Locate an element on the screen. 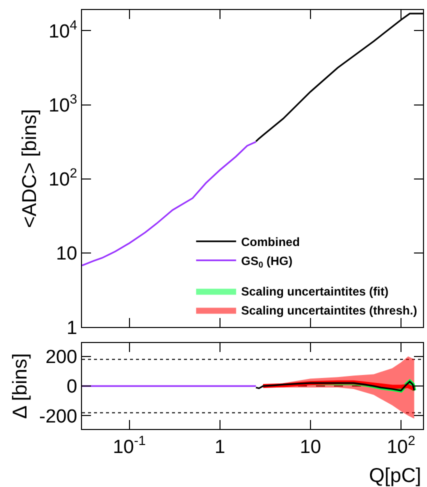 This screenshot has width=427, height=487. x-tick-label: 10 is located at coordinates (311, 447).